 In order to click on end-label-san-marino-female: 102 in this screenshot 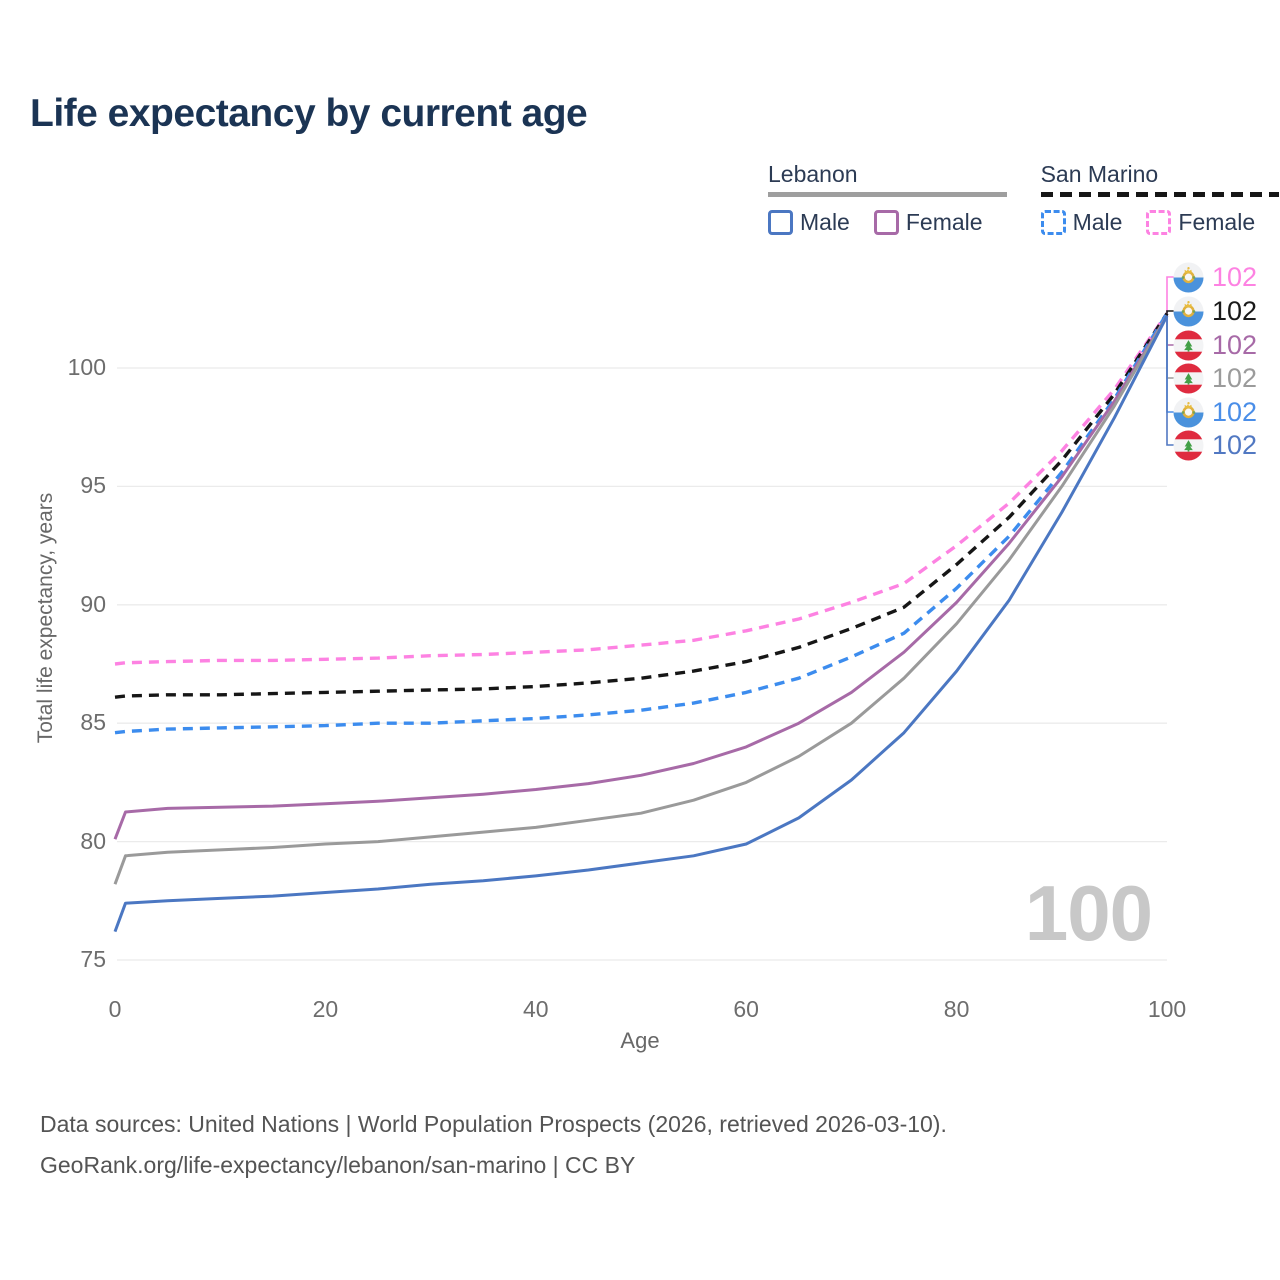, I will do `click(1215, 277)`.